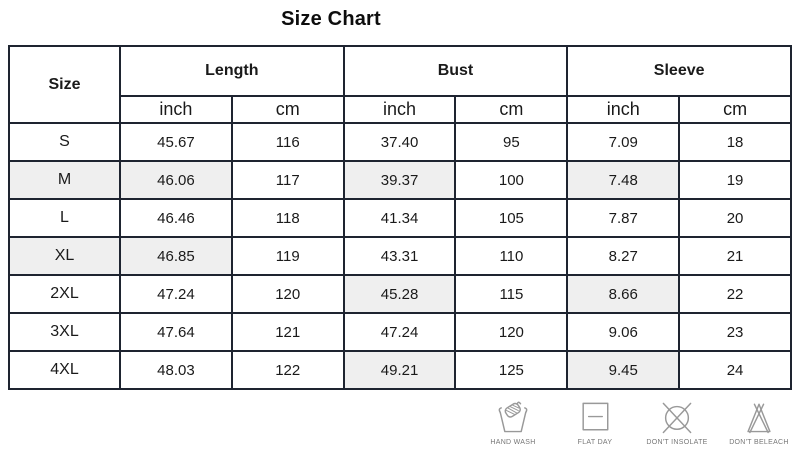  Describe the element at coordinates (677, 418) in the screenshot. I see `dont-insolate-icon` at that location.